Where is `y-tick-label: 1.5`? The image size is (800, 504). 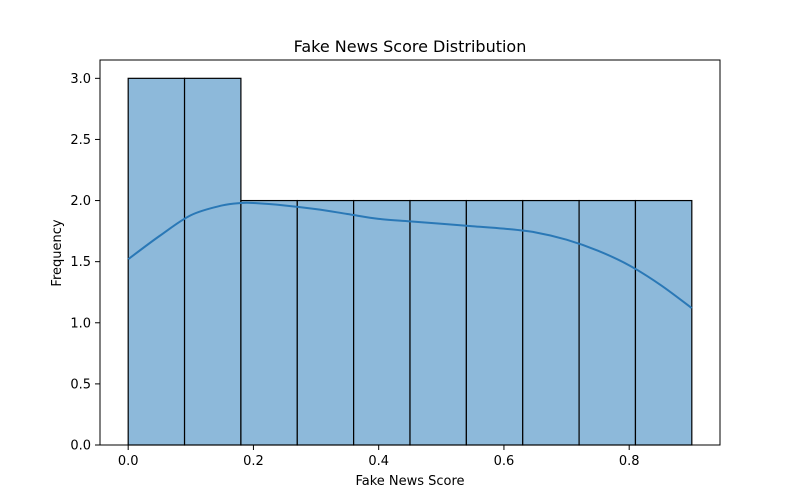
y-tick-label: 1.5 is located at coordinates (80, 262).